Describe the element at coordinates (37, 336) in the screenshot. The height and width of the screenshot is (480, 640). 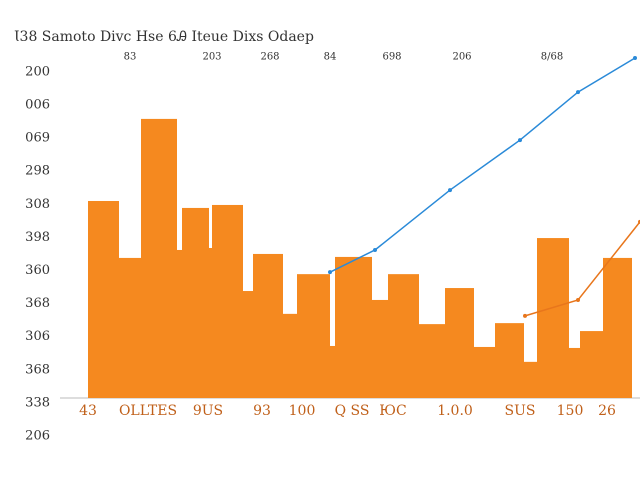
I see `y-tick-label: 306` at that location.